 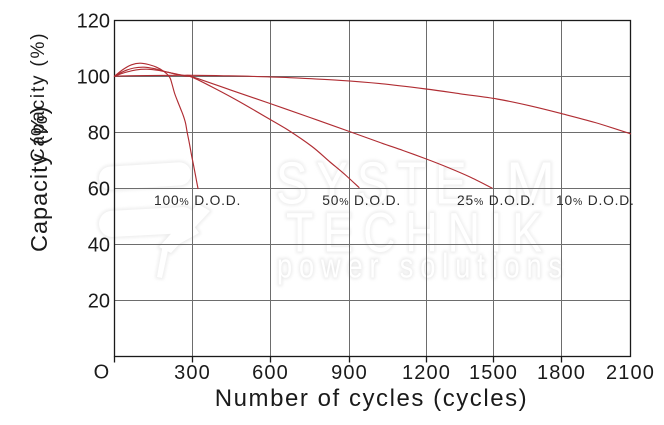 What do you see at coordinates (419, 232) in the screenshot?
I see `svg-text: TECHNIK` at bounding box center [419, 232].